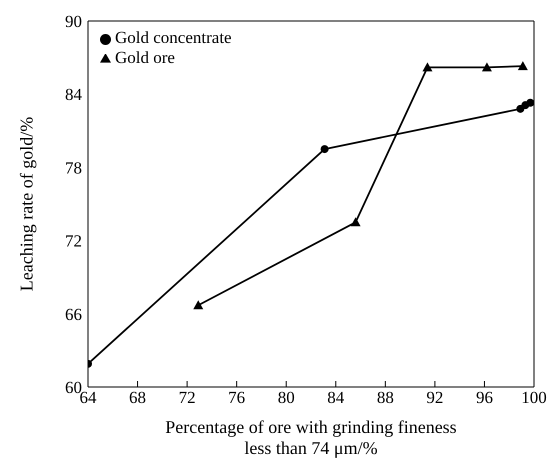 This screenshot has height=463, width=553. Describe the element at coordinates (534, 398) in the screenshot. I see `x-tick-label: 100` at that location.